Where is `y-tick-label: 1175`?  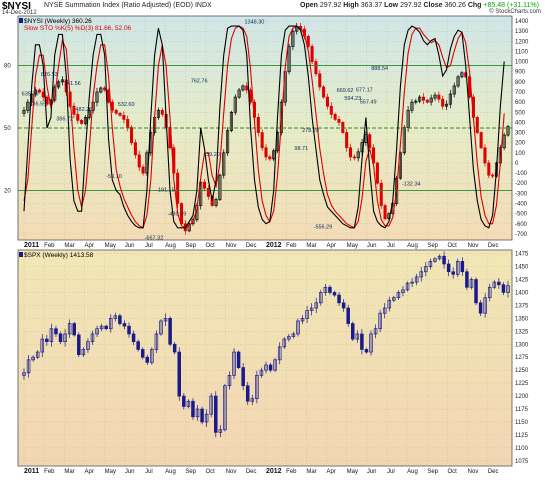 y-tick-label: 1175 is located at coordinates (522, 410).